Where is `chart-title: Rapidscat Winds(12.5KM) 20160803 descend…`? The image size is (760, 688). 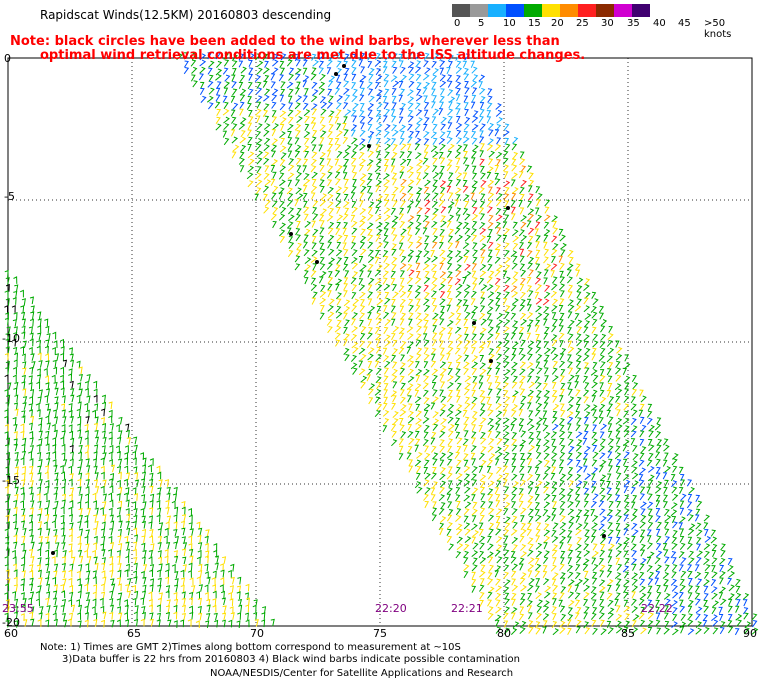
chart-title: Rapidscat Winds(12.5KM) 20160803 descend… is located at coordinates (186, 15).